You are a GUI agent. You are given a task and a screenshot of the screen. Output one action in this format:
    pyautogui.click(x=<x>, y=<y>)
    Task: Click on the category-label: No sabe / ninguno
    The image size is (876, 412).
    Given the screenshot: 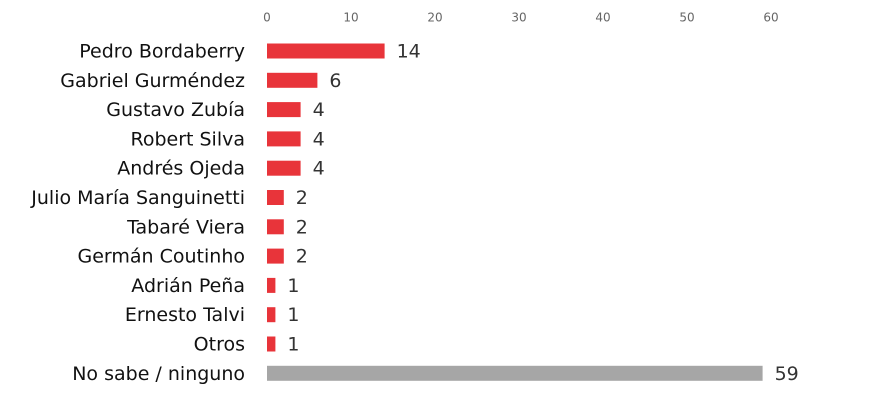 What is the action you would take?
    pyautogui.click(x=158, y=374)
    